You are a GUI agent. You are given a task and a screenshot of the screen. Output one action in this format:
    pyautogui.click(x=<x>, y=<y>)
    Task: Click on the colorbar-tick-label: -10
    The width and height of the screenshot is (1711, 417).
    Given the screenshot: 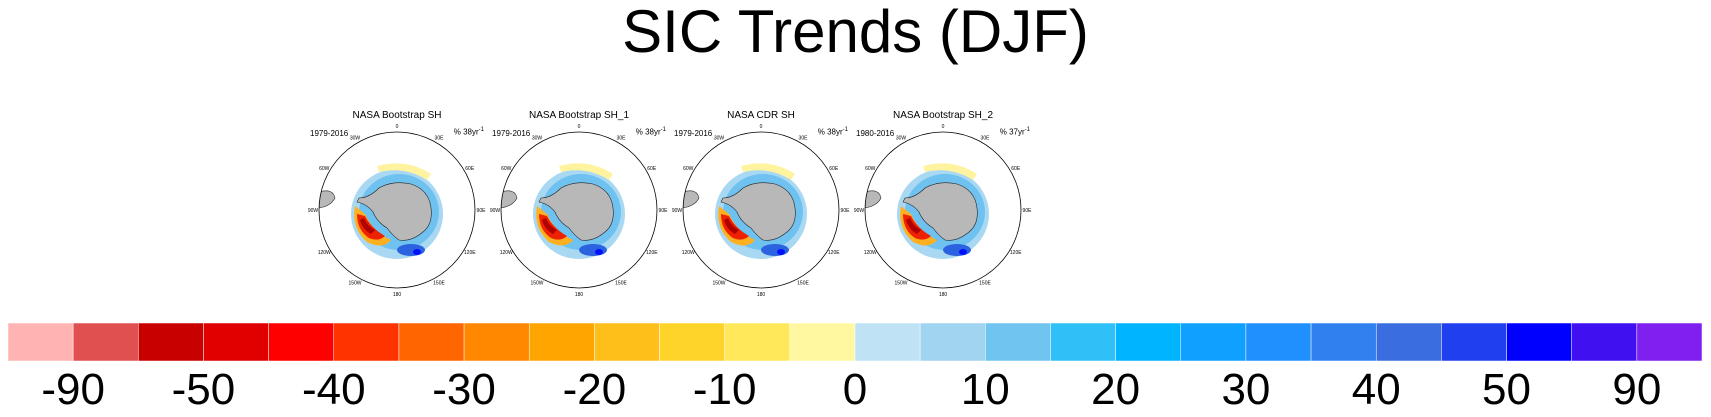 What is the action you would take?
    pyautogui.click(x=724, y=389)
    